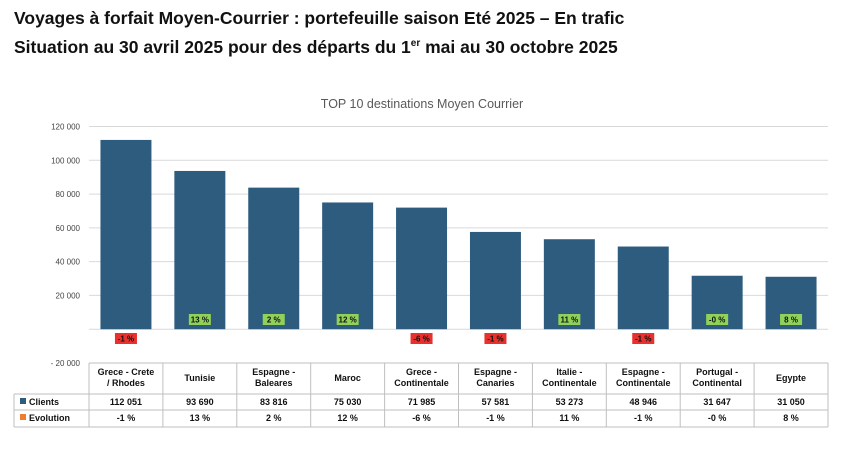 The image size is (860, 458). What do you see at coordinates (274, 402) in the screenshot?
I see `table-cell-clients: 83 816` at bounding box center [274, 402].